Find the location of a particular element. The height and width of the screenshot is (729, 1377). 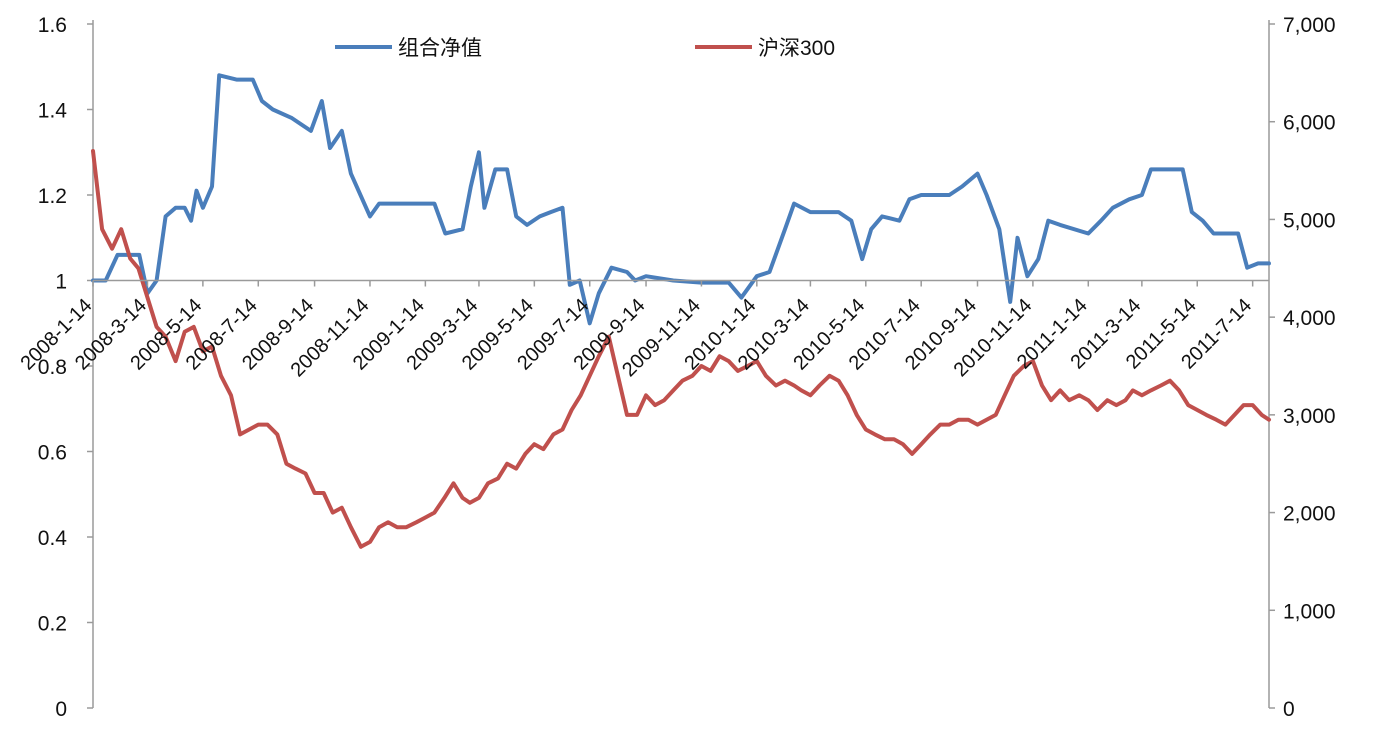

left-y-tick-label: 0.6 is located at coordinates (52, 453).